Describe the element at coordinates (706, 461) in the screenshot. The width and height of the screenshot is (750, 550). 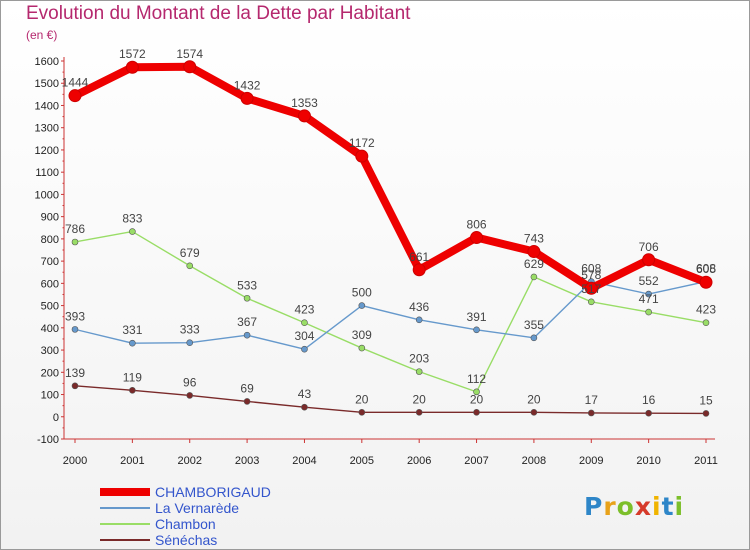
I see `x-tick-label: 2011` at that location.